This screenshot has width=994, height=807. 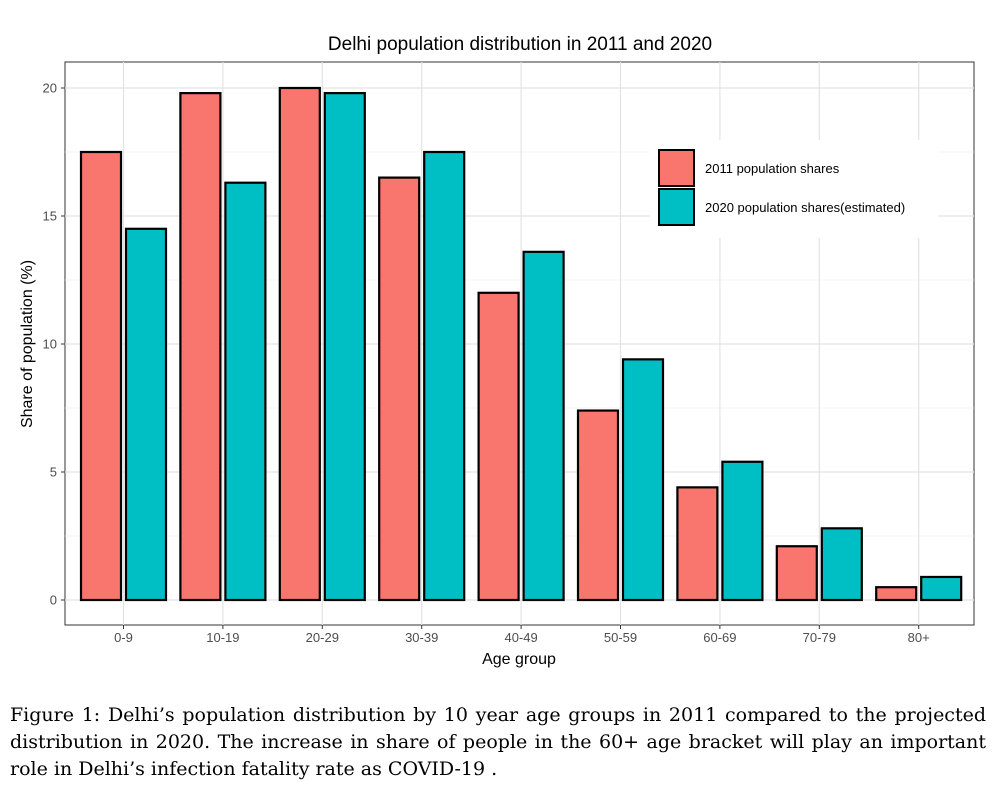 What do you see at coordinates (519, 659) in the screenshot?
I see `x-axis-label: Age group` at bounding box center [519, 659].